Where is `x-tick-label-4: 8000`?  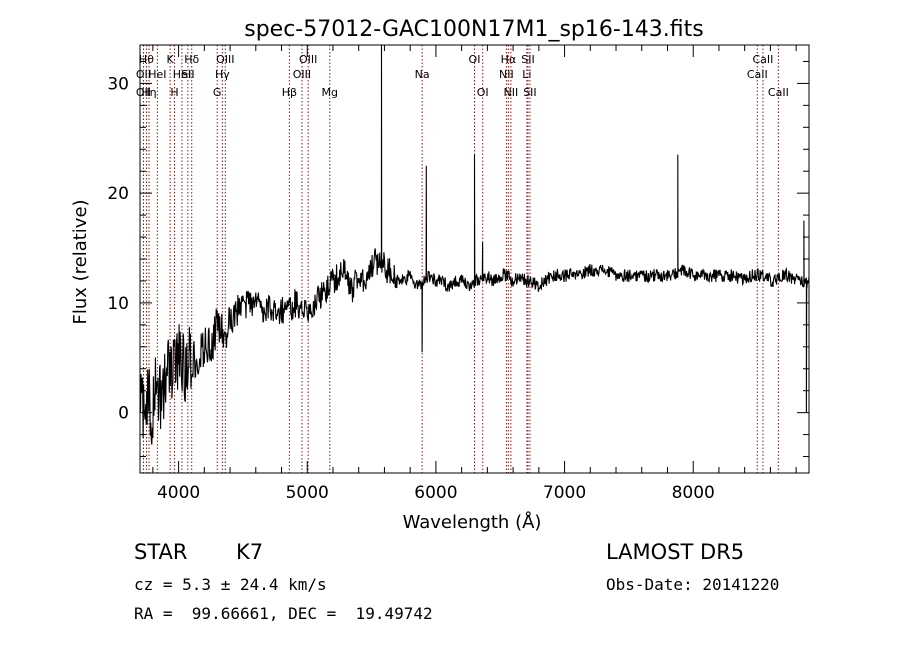
x-tick-label-4: 8000 is located at coordinates (693, 493).